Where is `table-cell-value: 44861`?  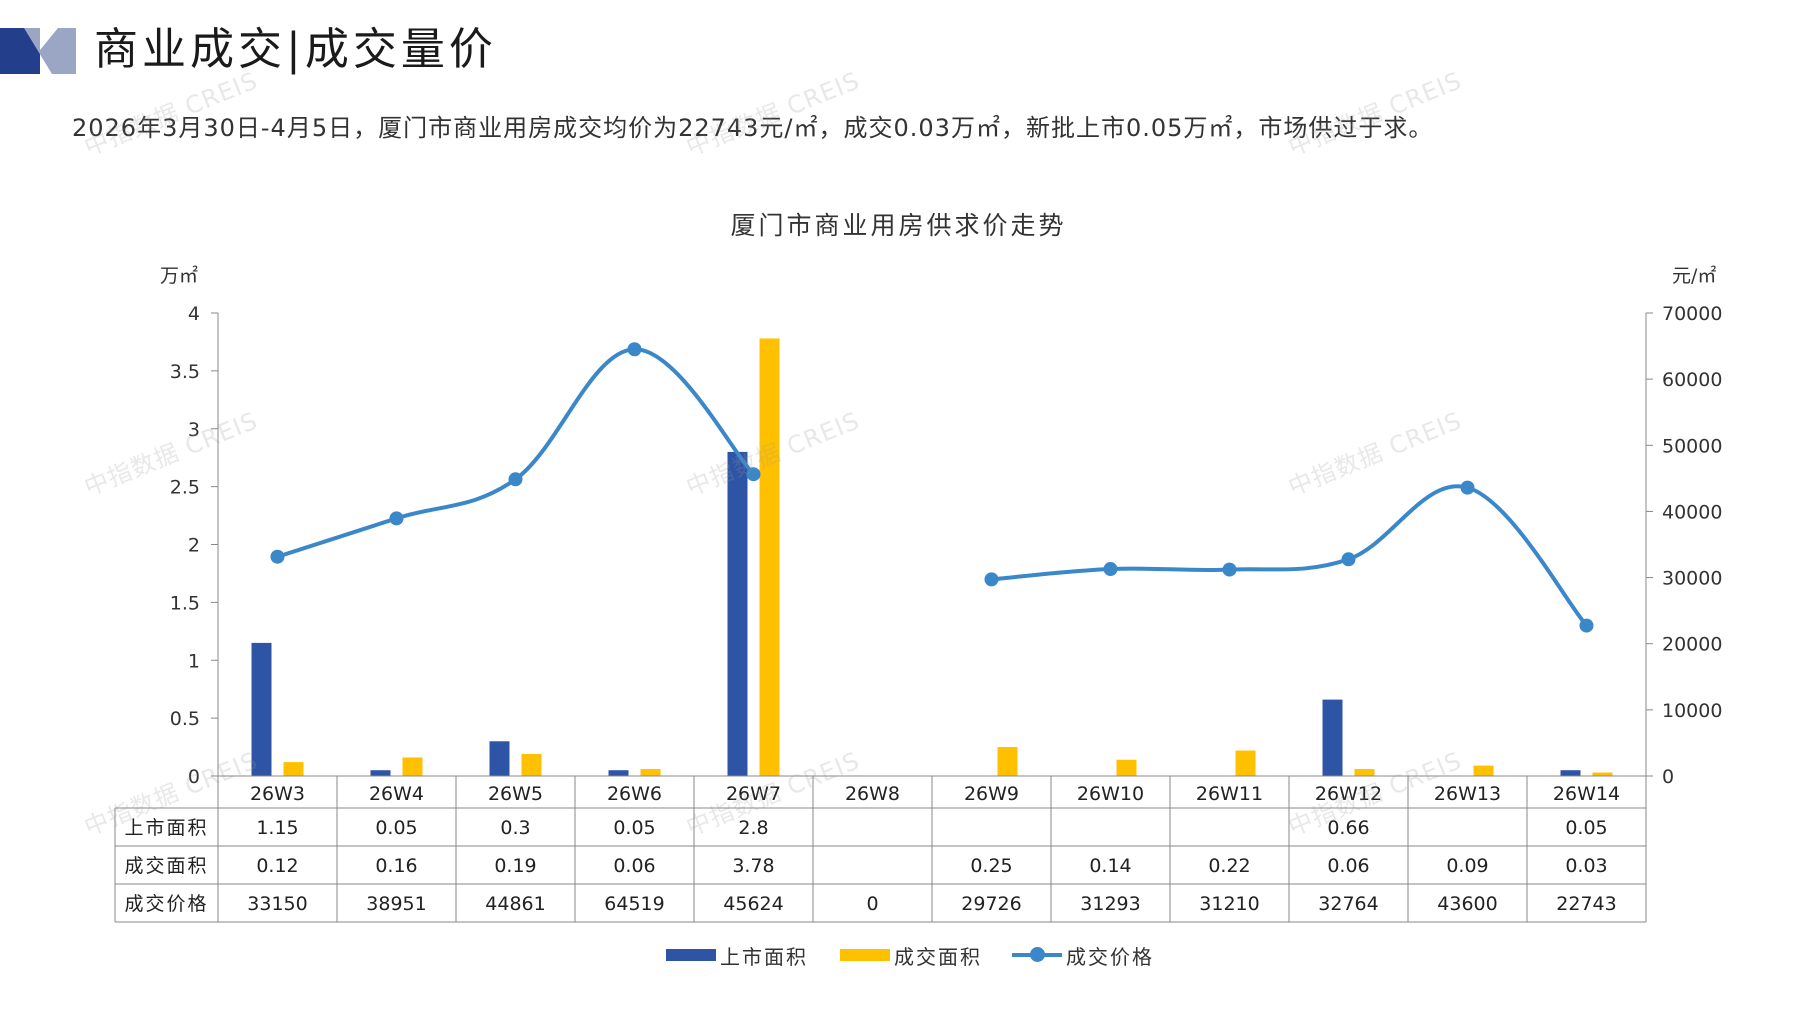 table-cell-value: 44861 is located at coordinates (515, 904).